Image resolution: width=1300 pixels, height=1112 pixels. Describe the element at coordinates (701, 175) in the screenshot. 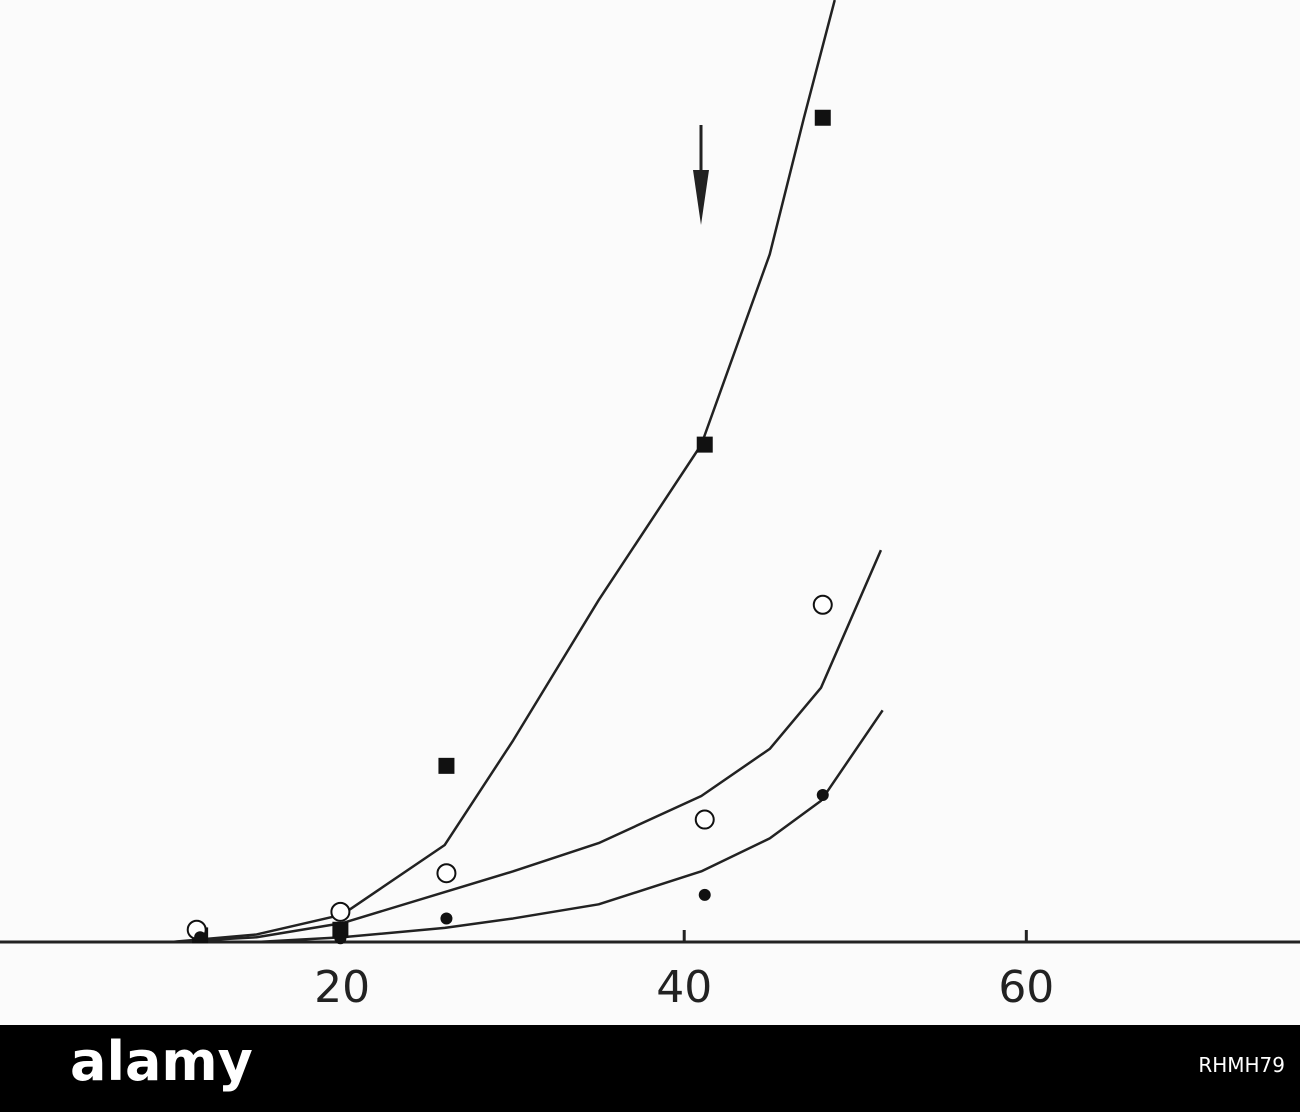

I see `arrow` at that location.